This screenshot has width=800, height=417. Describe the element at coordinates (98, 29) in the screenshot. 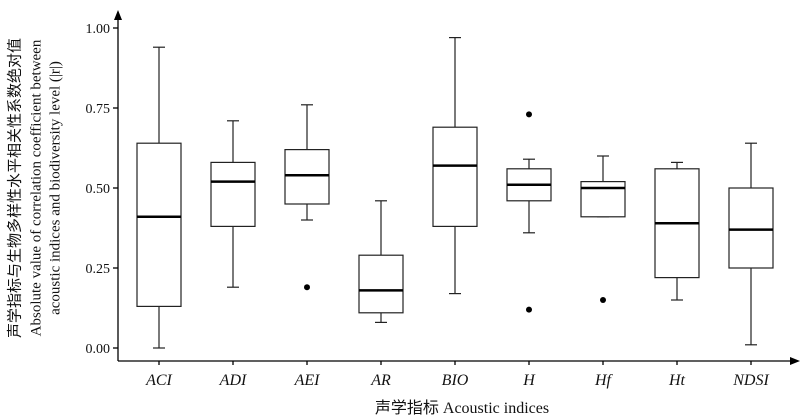

I see `y-tick-label: 1.00` at that location.